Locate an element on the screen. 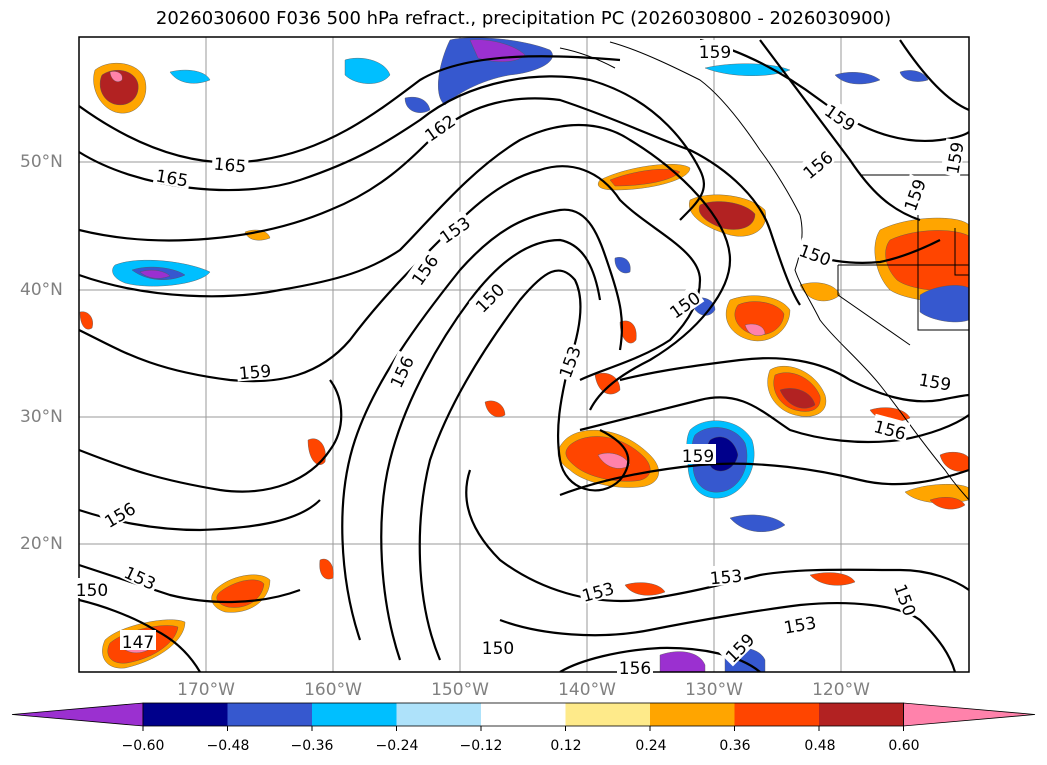  lon-label: 130°W is located at coordinates (714, 690).